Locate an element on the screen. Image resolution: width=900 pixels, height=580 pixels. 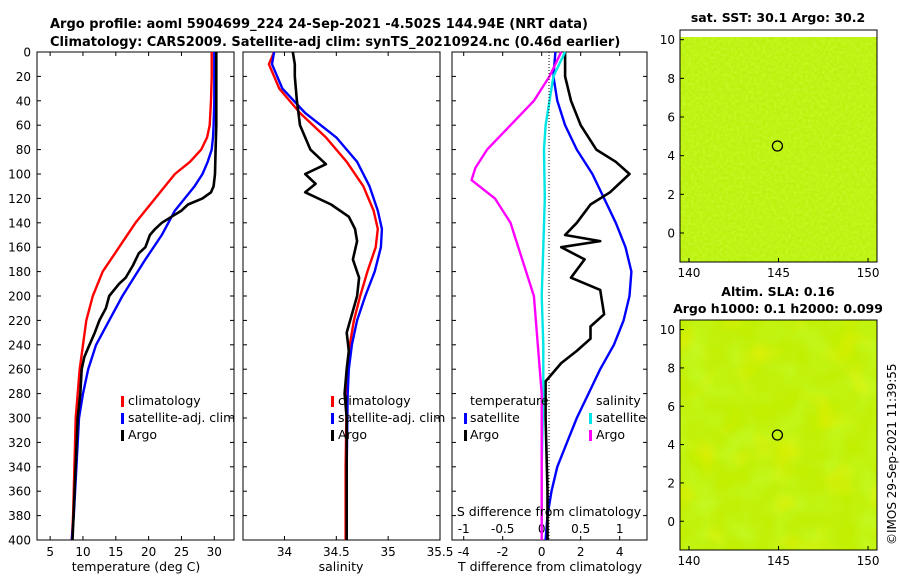
x-tick-label: 34.5 is located at coordinates (336, 552).